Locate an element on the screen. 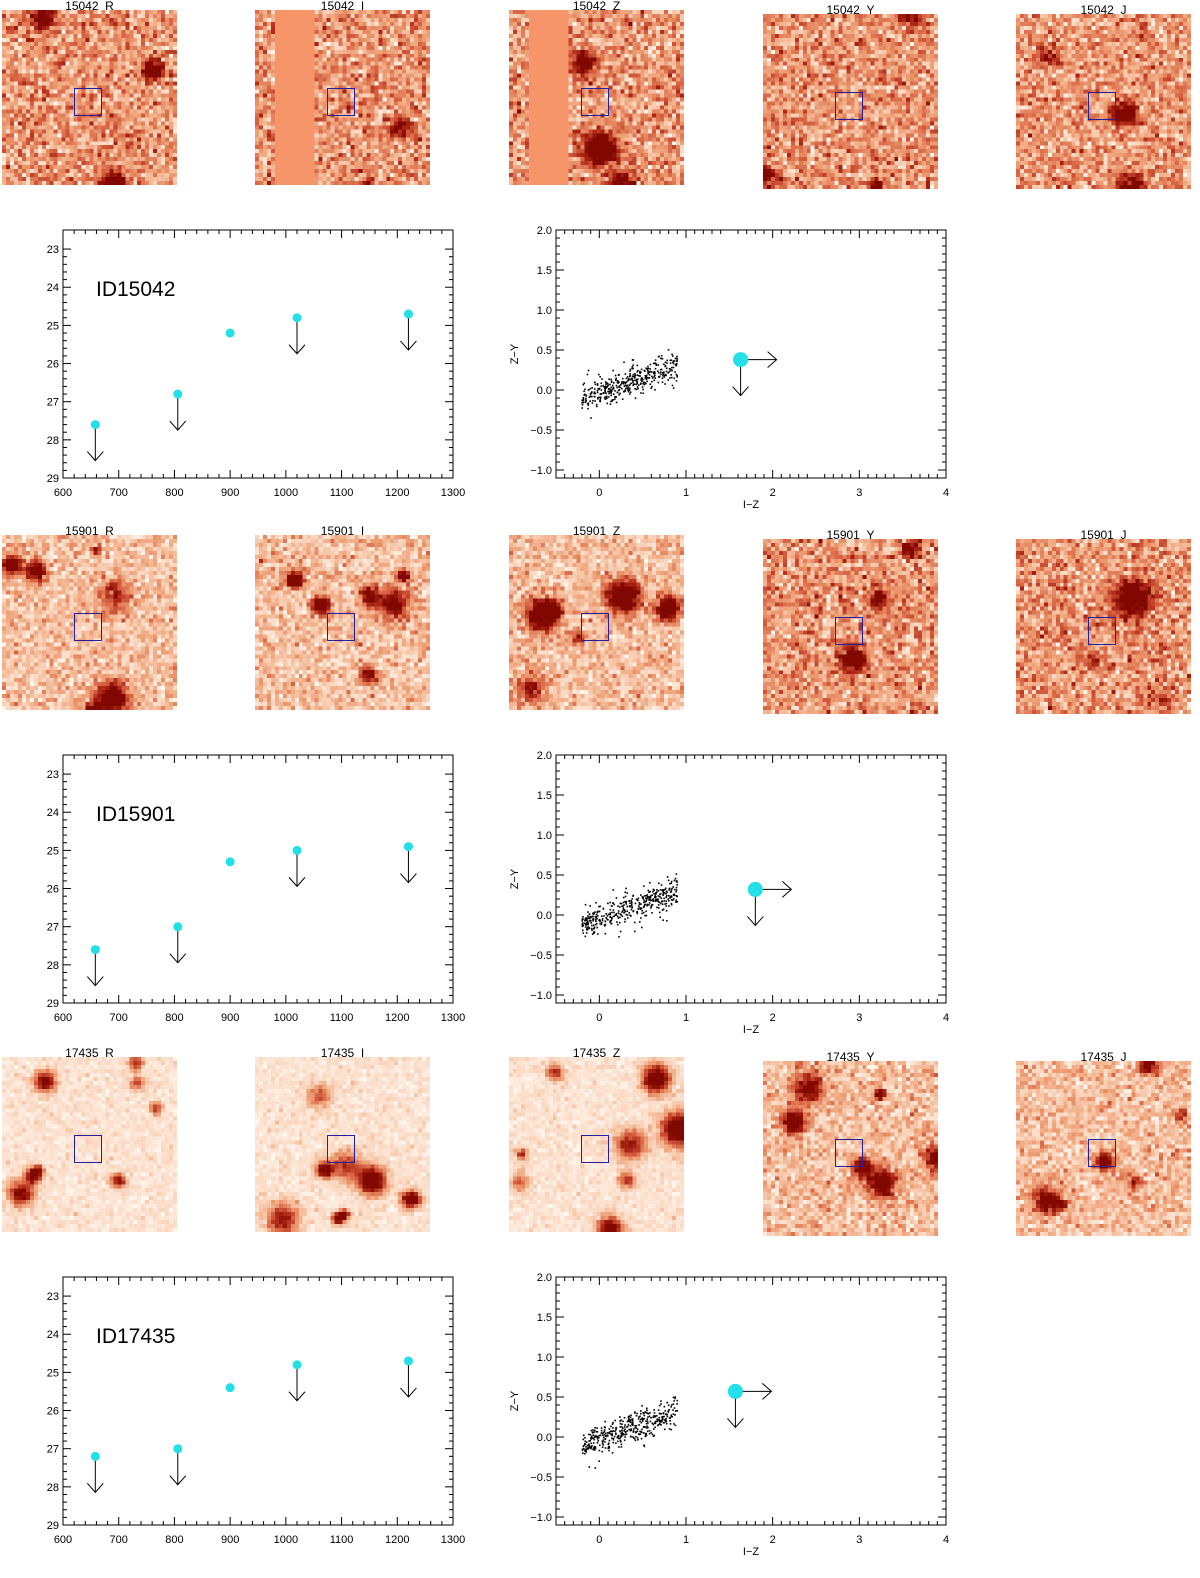 The height and width of the screenshot is (1578, 1200). x-tick-label: 1200 is located at coordinates (397, 1018).